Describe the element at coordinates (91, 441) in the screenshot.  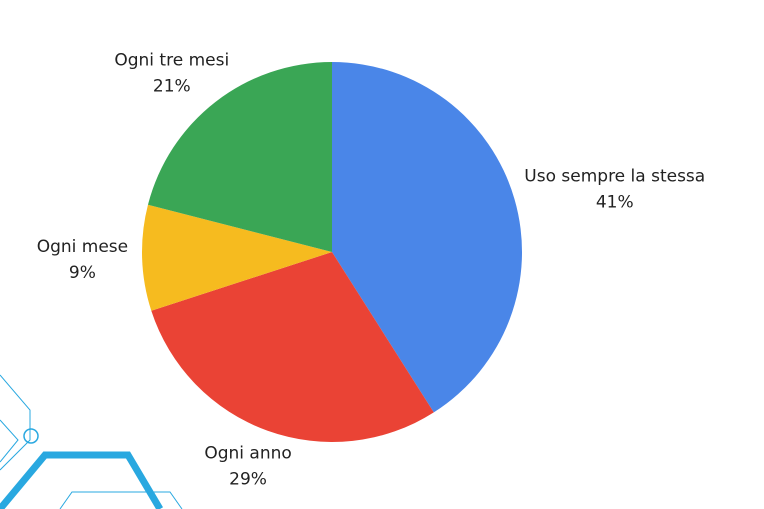
I see `background-decoration` at that location.